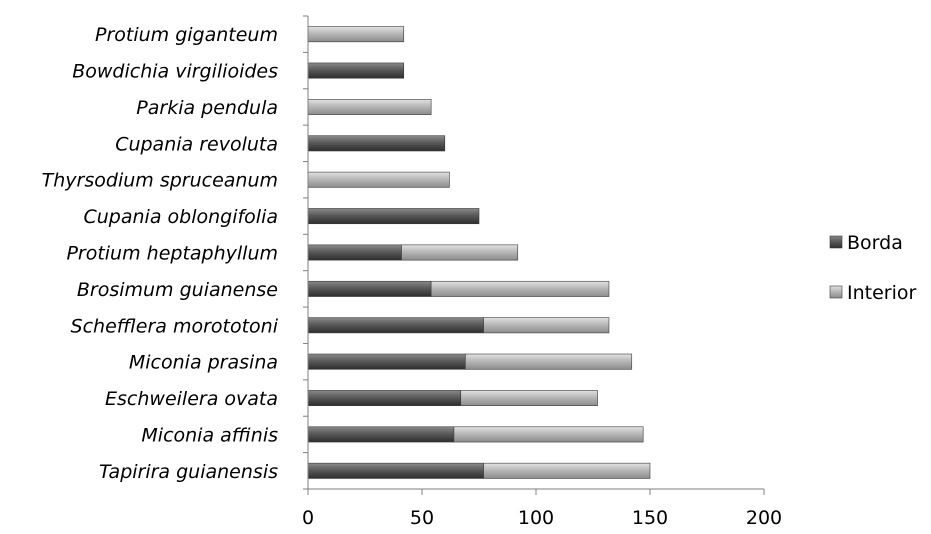  What do you see at coordinates (308, 518) in the screenshot?
I see `x-tick-label: 0` at bounding box center [308, 518].